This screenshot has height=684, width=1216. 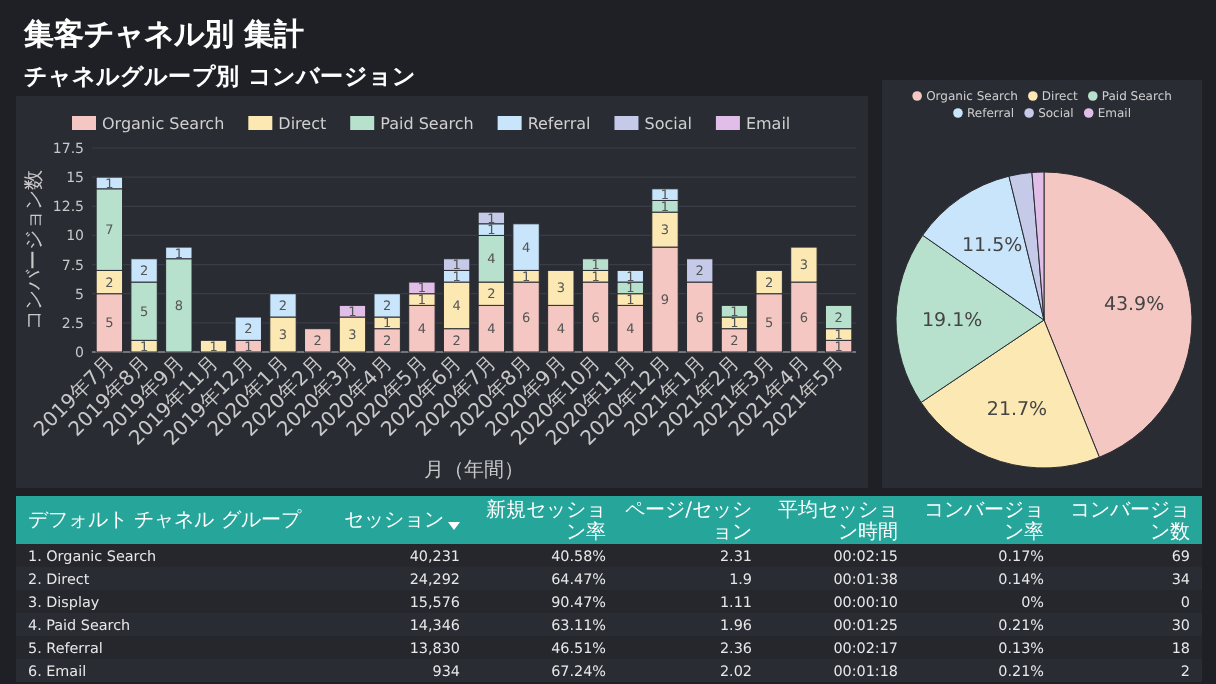 What do you see at coordinates (474, 470) in the screenshot?
I see `x-axis-title: 月（年間）` at bounding box center [474, 470].